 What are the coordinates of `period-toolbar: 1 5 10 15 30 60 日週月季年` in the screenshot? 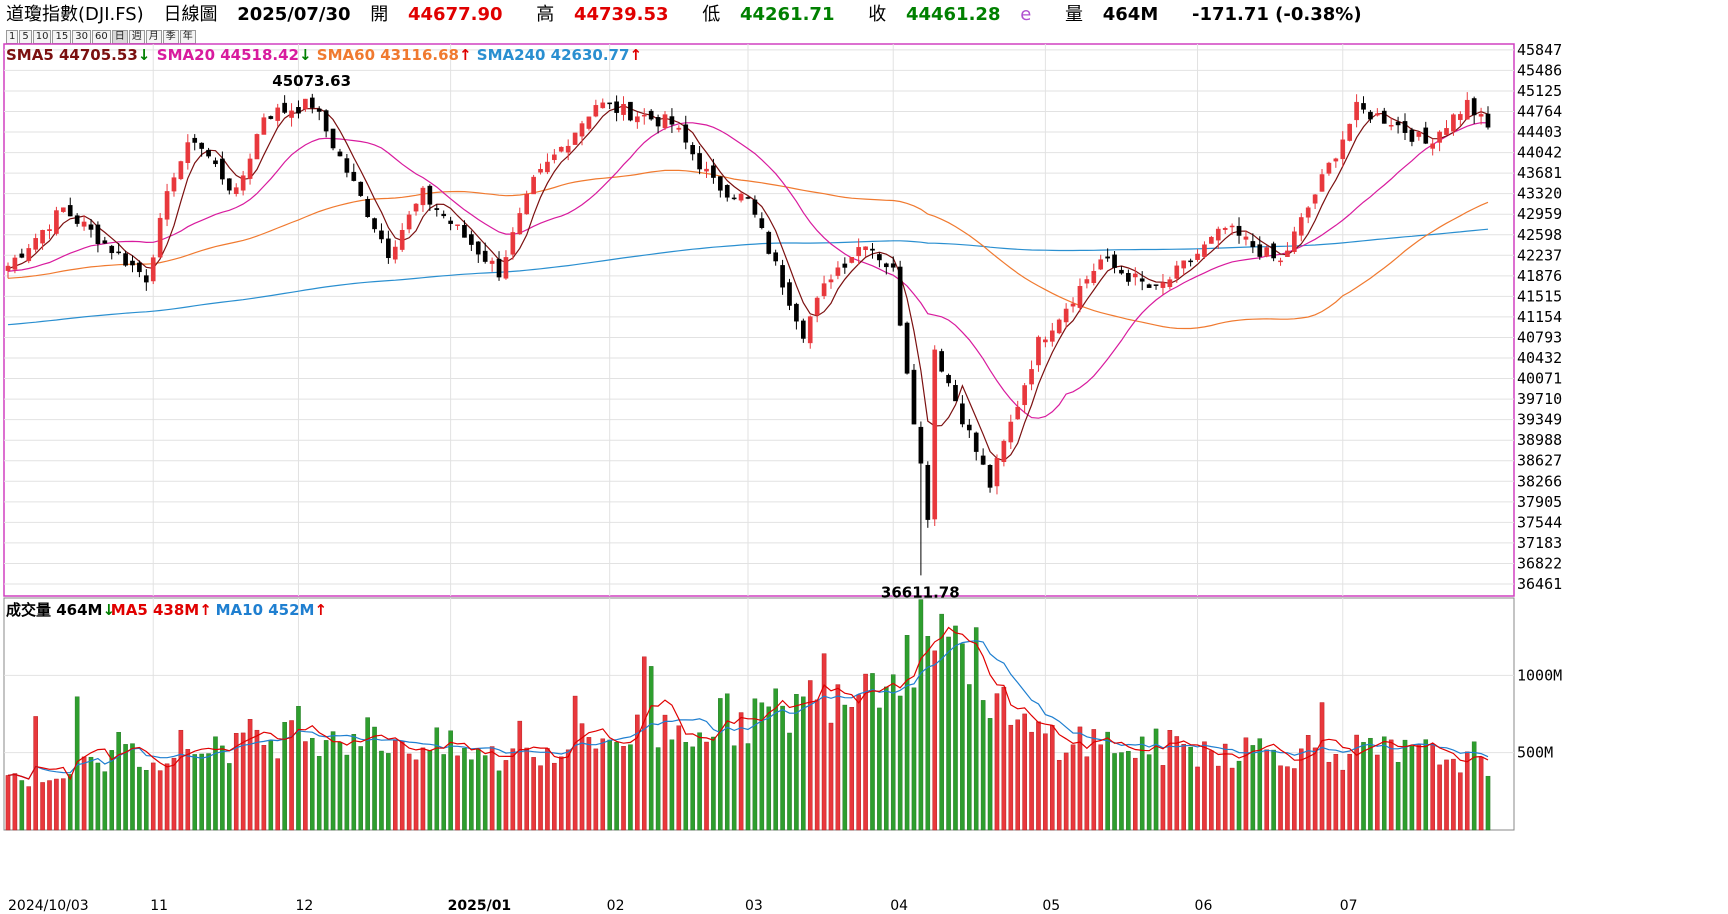 It's located at (101, 37).